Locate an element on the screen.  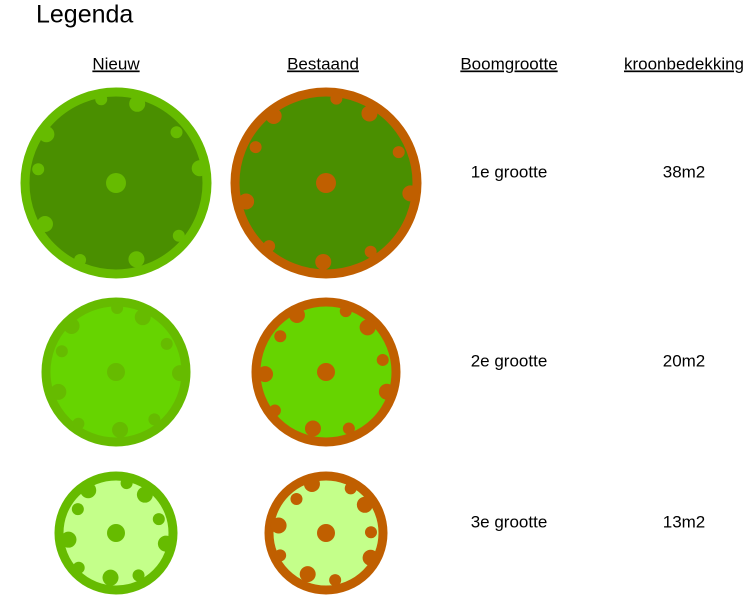
column-header: Nieuw is located at coordinates (116, 63).